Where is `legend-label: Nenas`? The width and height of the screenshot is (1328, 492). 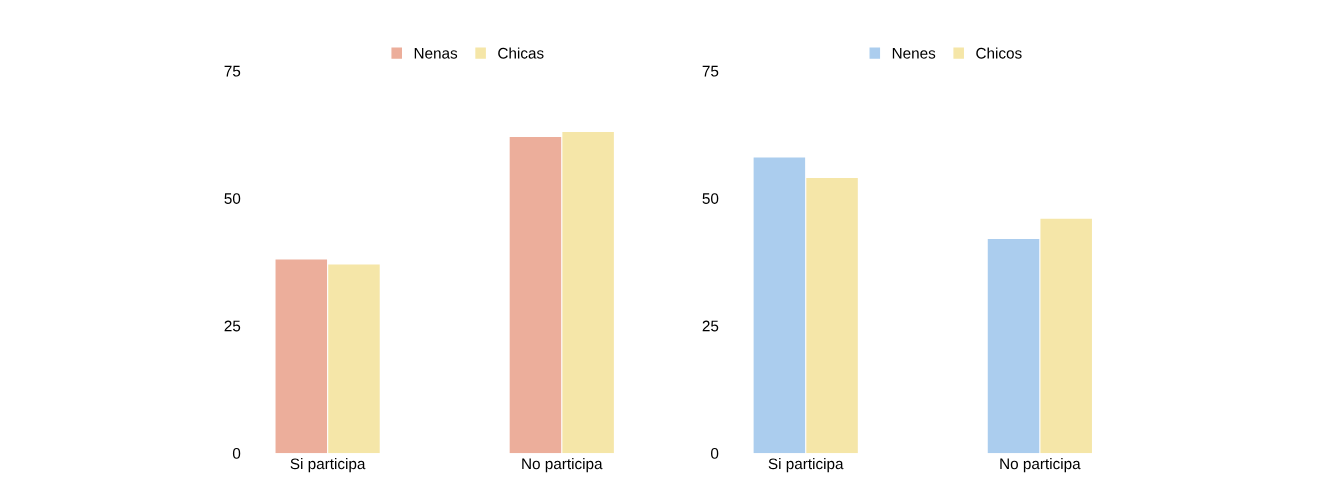 legend-label: Nenas is located at coordinates (436, 53).